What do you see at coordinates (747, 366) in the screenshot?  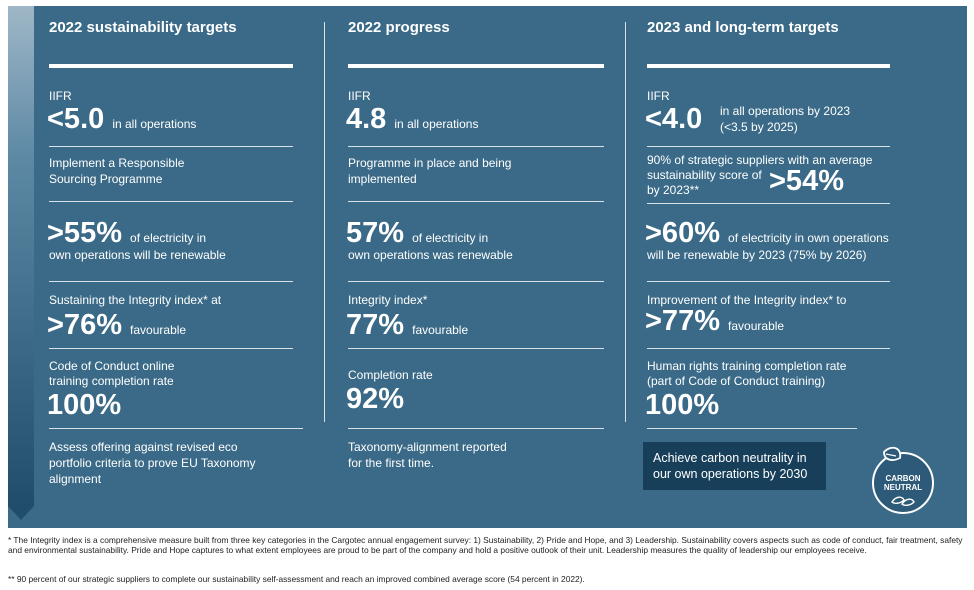 I see `hr-text-1: Human rights training completion rate` at bounding box center [747, 366].